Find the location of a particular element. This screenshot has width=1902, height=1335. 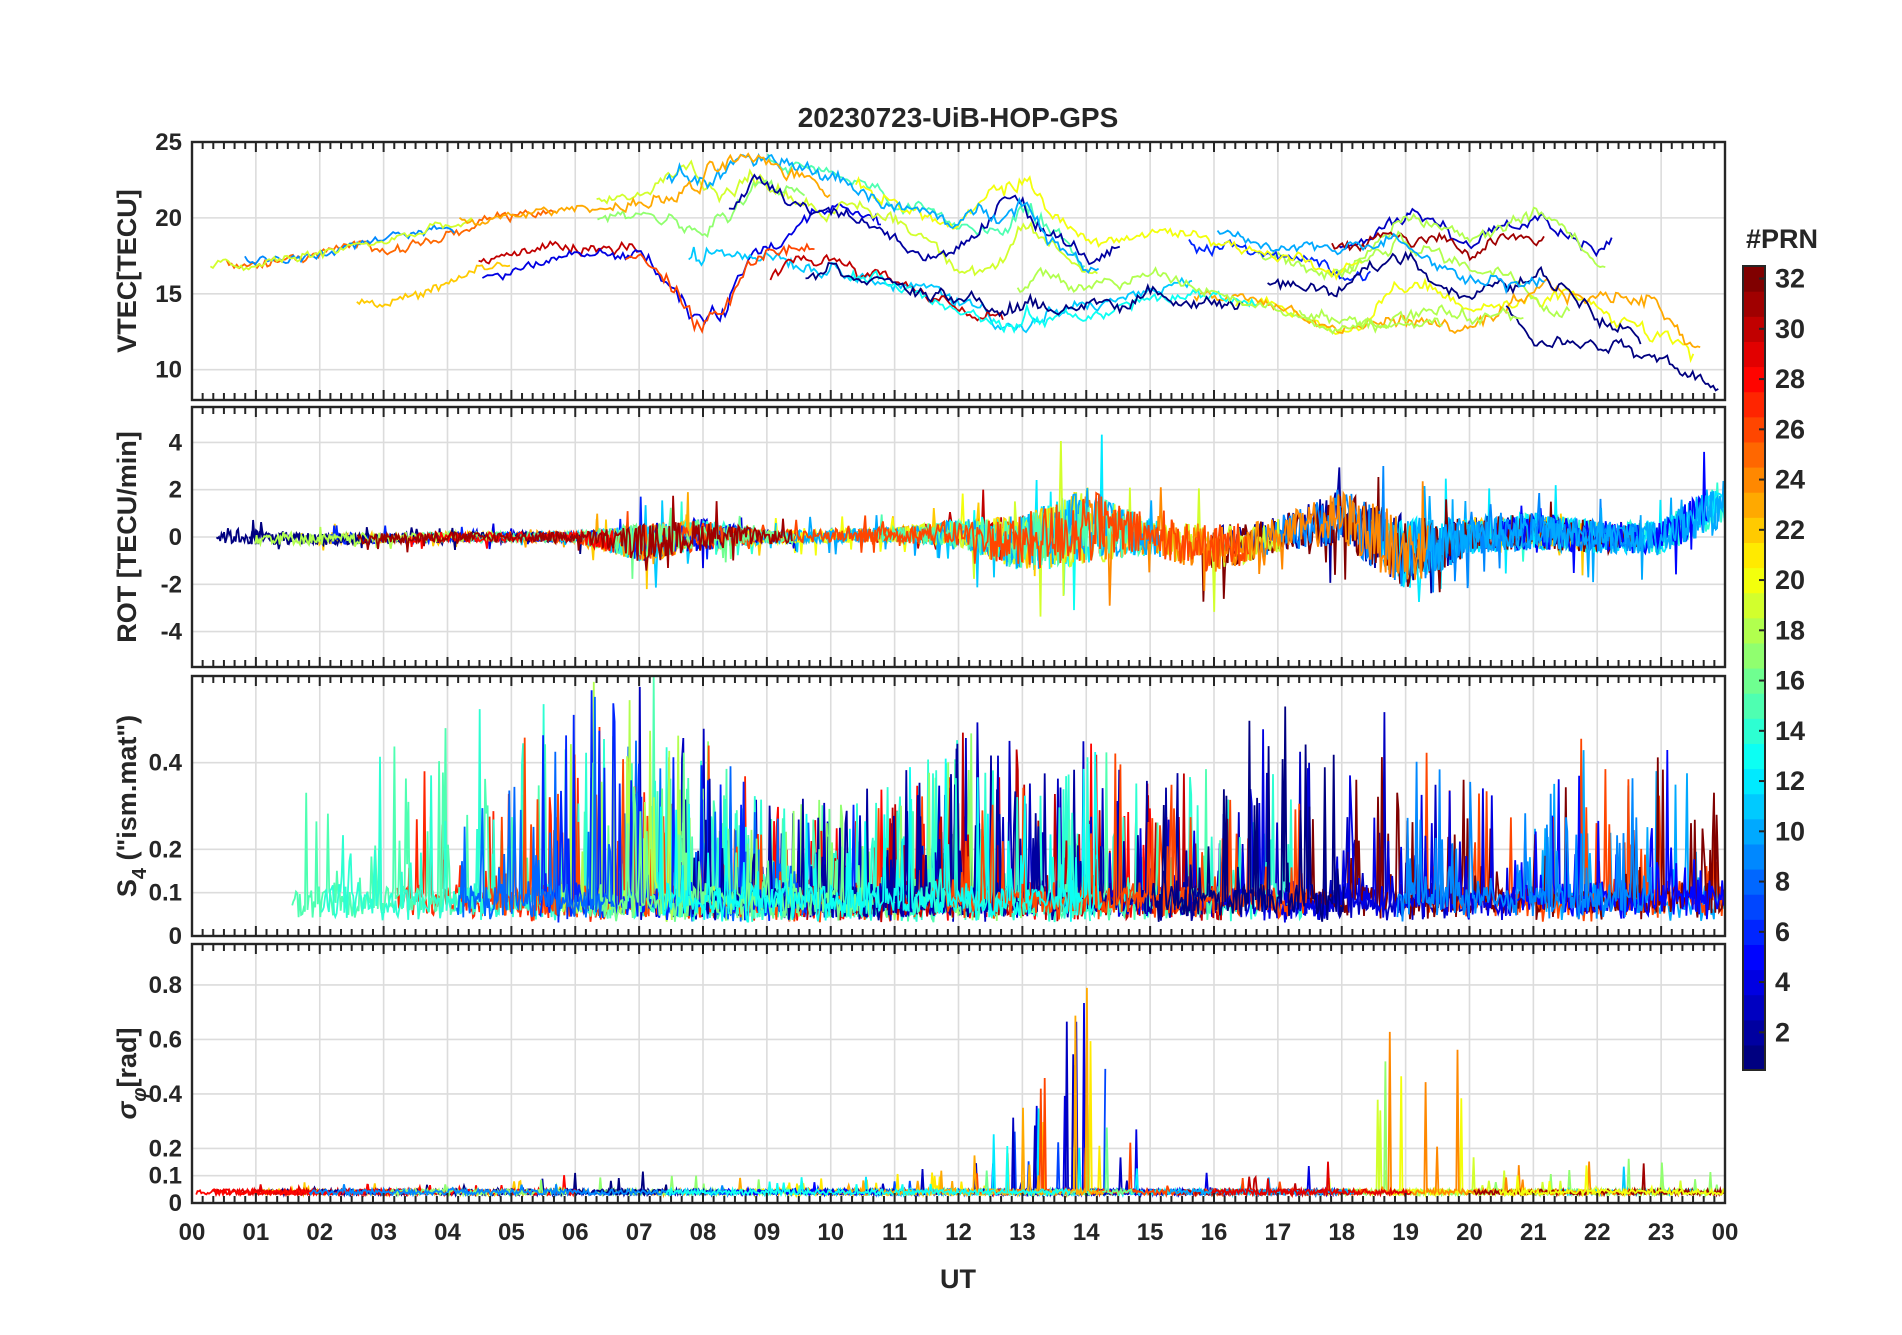

chart-title: 20230723-UiB-HOP-GPS is located at coordinates (958, 117).